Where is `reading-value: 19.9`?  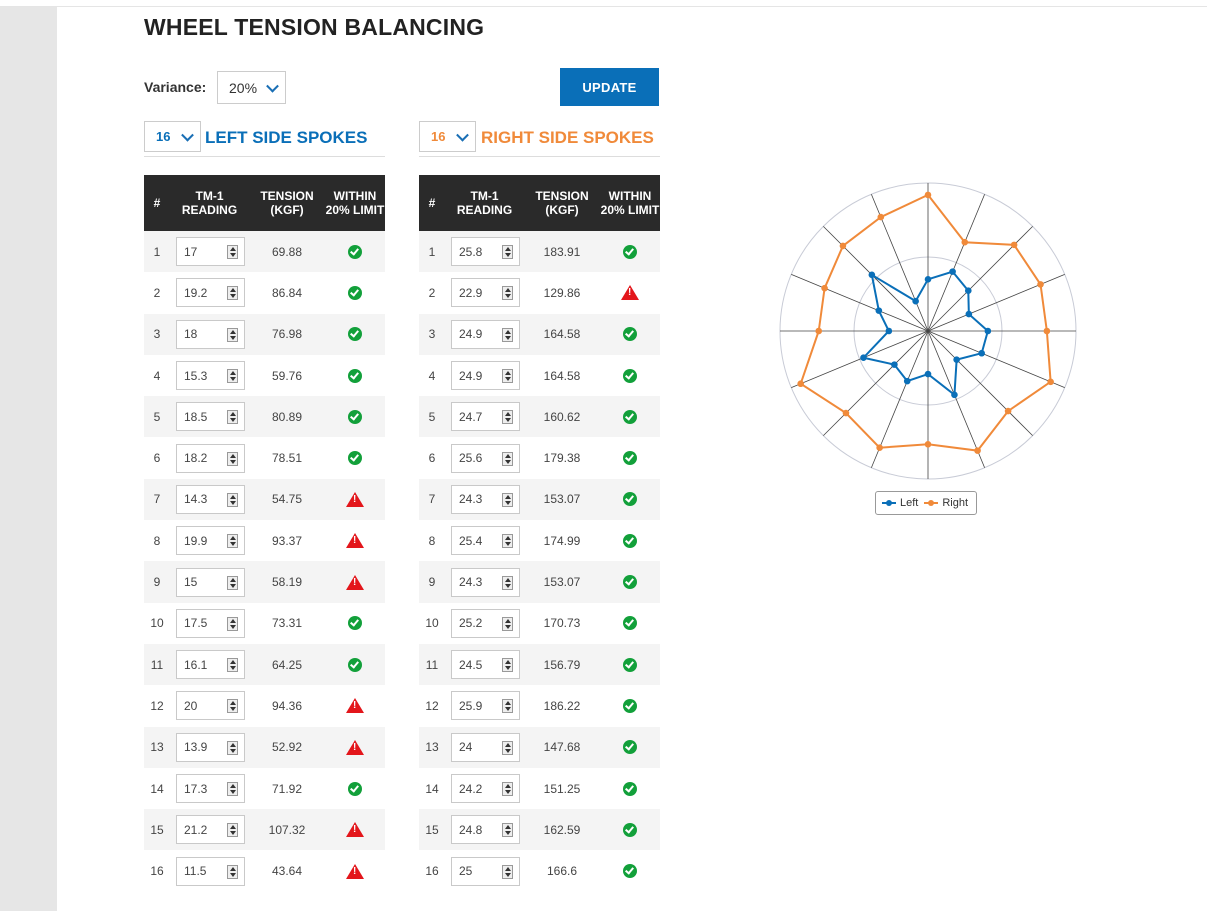 reading-value: 19.9 is located at coordinates (196, 540).